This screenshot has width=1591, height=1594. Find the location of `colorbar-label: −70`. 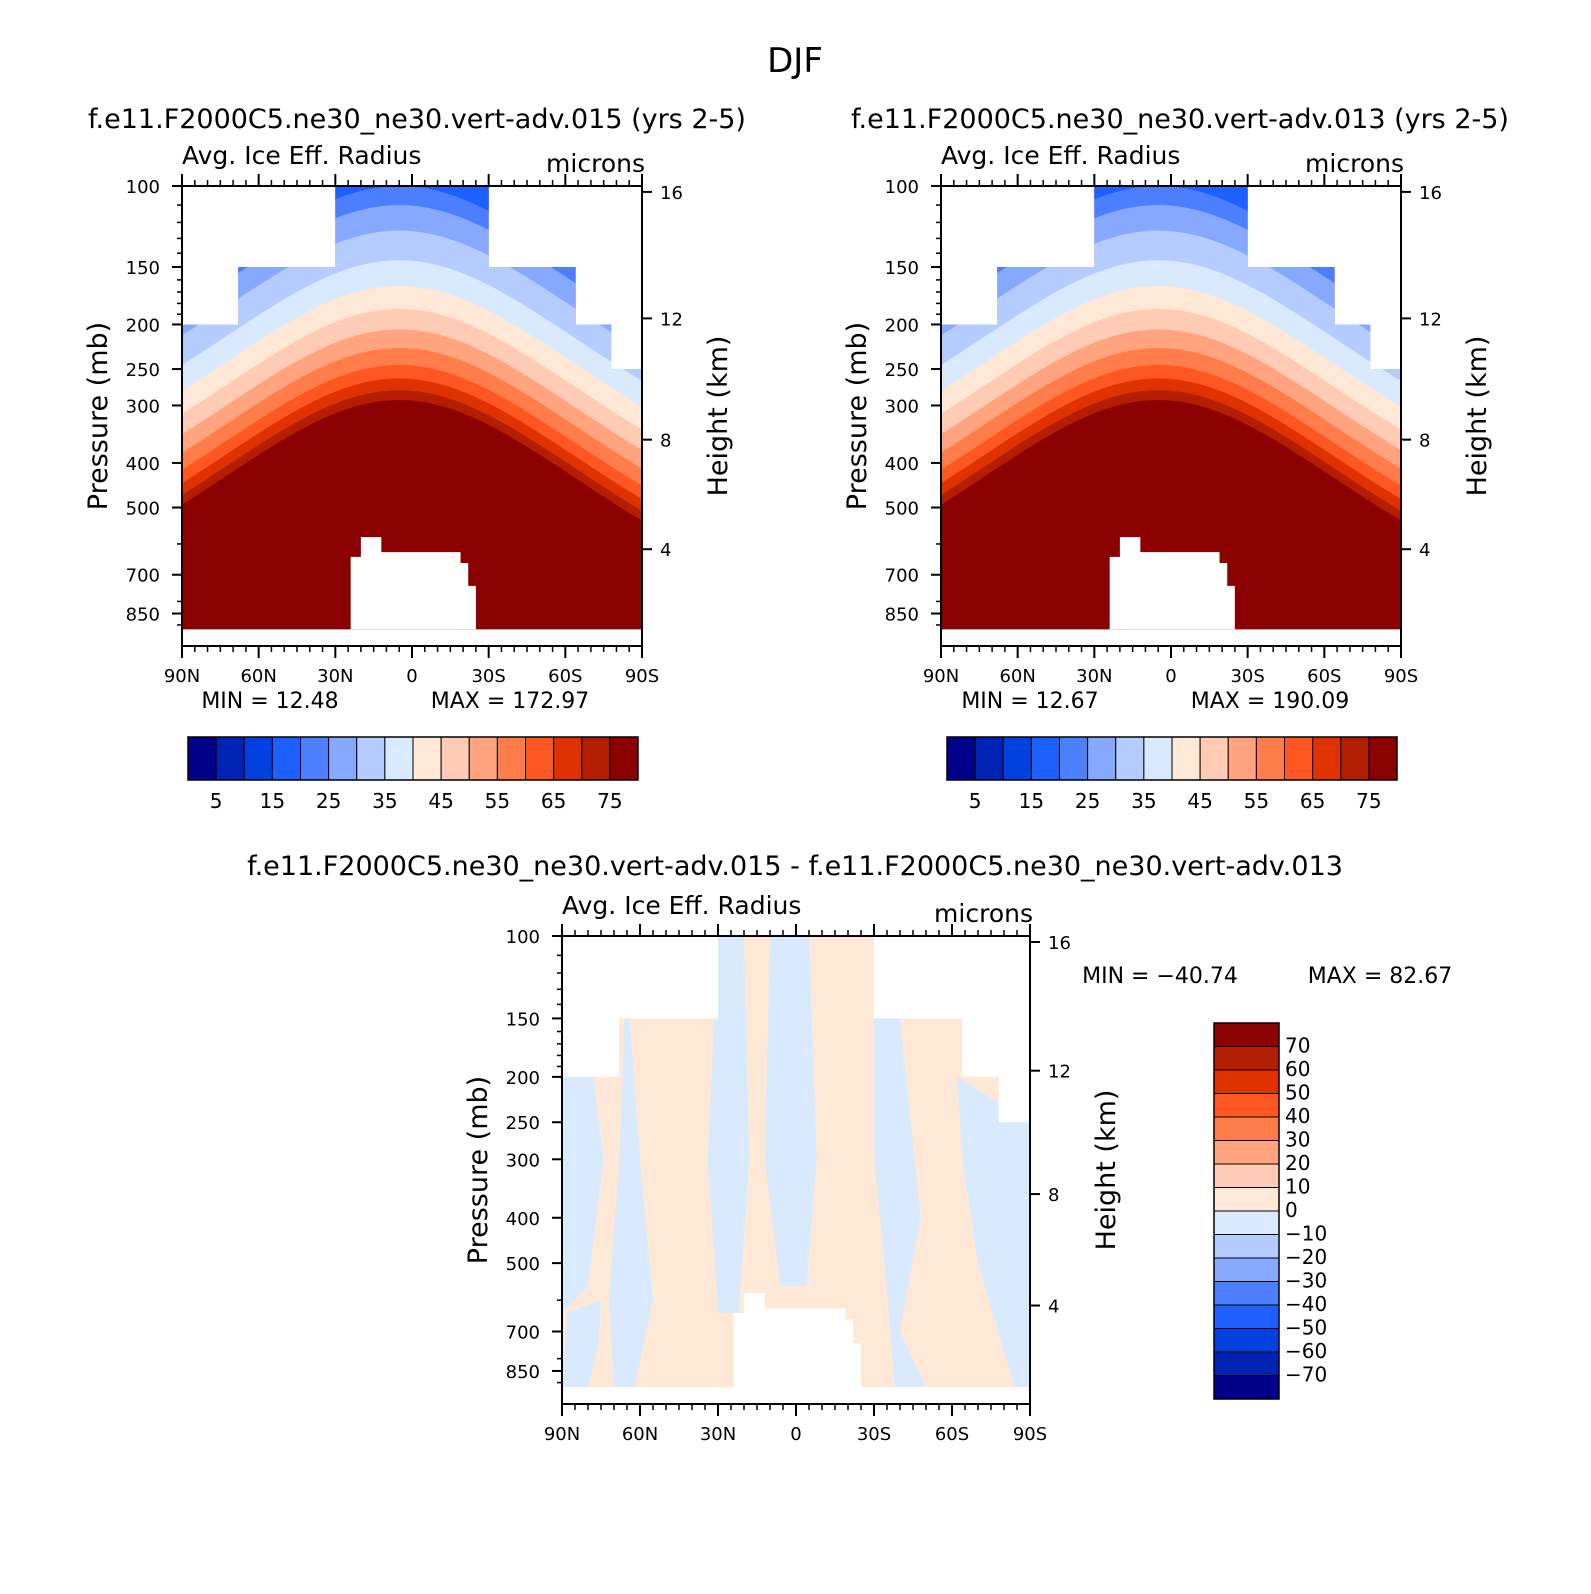

colorbar-label: −70 is located at coordinates (1306, 1375).